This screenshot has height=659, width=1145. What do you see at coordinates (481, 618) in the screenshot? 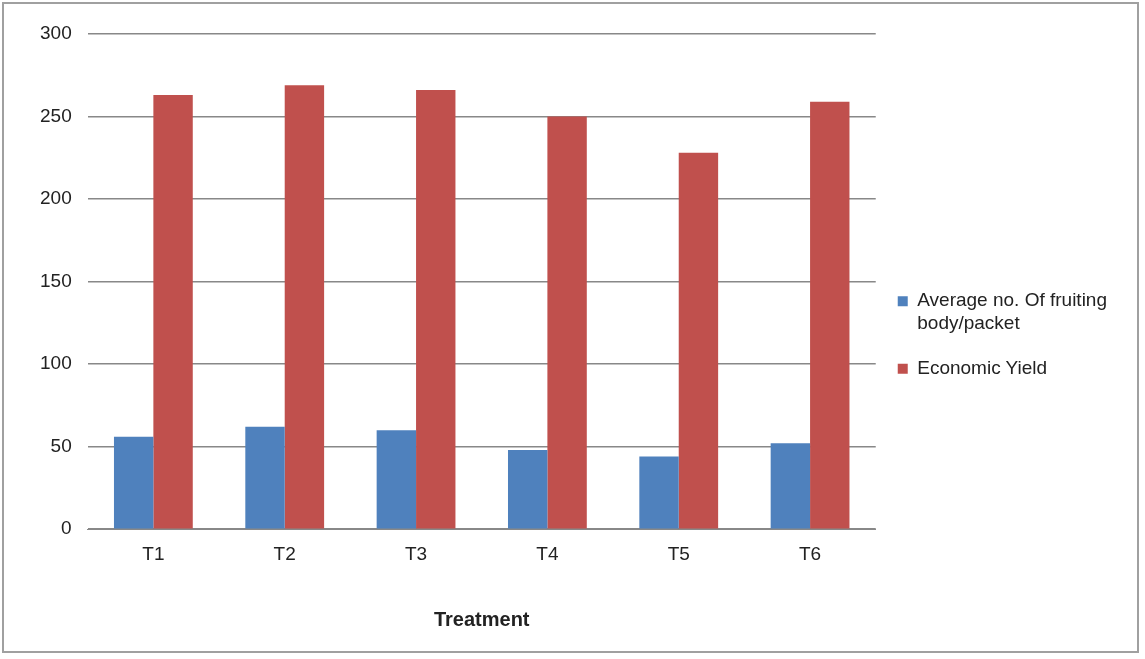
I see `x-axis-title: Treatment` at bounding box center [481, 618].